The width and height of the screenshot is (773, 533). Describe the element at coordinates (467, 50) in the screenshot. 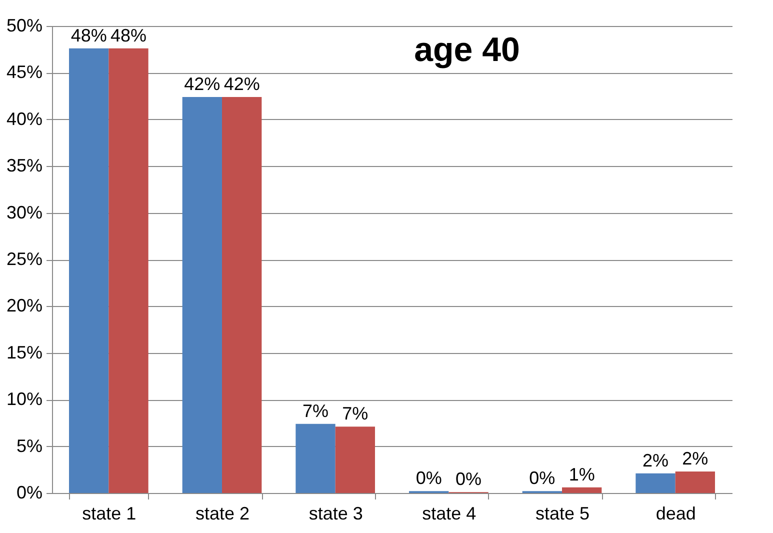

I see `chart-title: age 40` at that location.